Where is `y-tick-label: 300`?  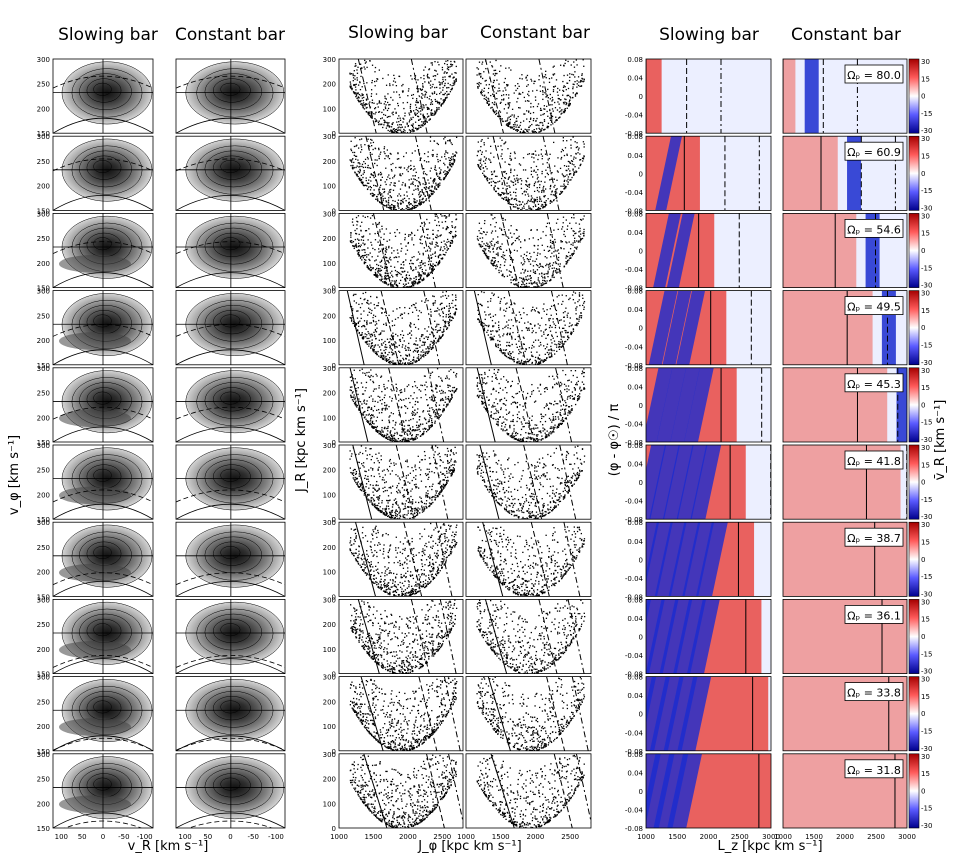
y-tick-label: 300 is located at coordinates (43, 137).